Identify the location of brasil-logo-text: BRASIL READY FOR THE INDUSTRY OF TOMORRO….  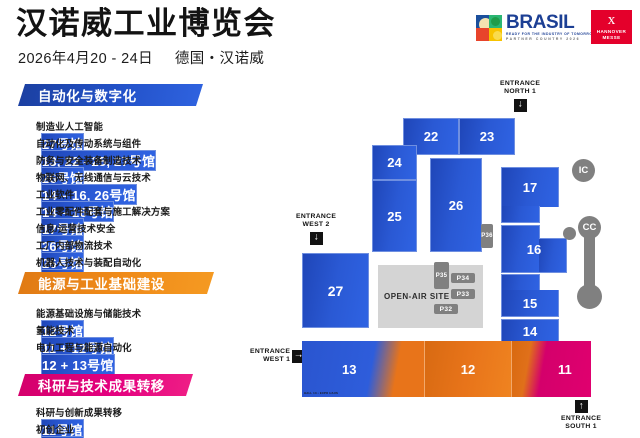
(551, 27).